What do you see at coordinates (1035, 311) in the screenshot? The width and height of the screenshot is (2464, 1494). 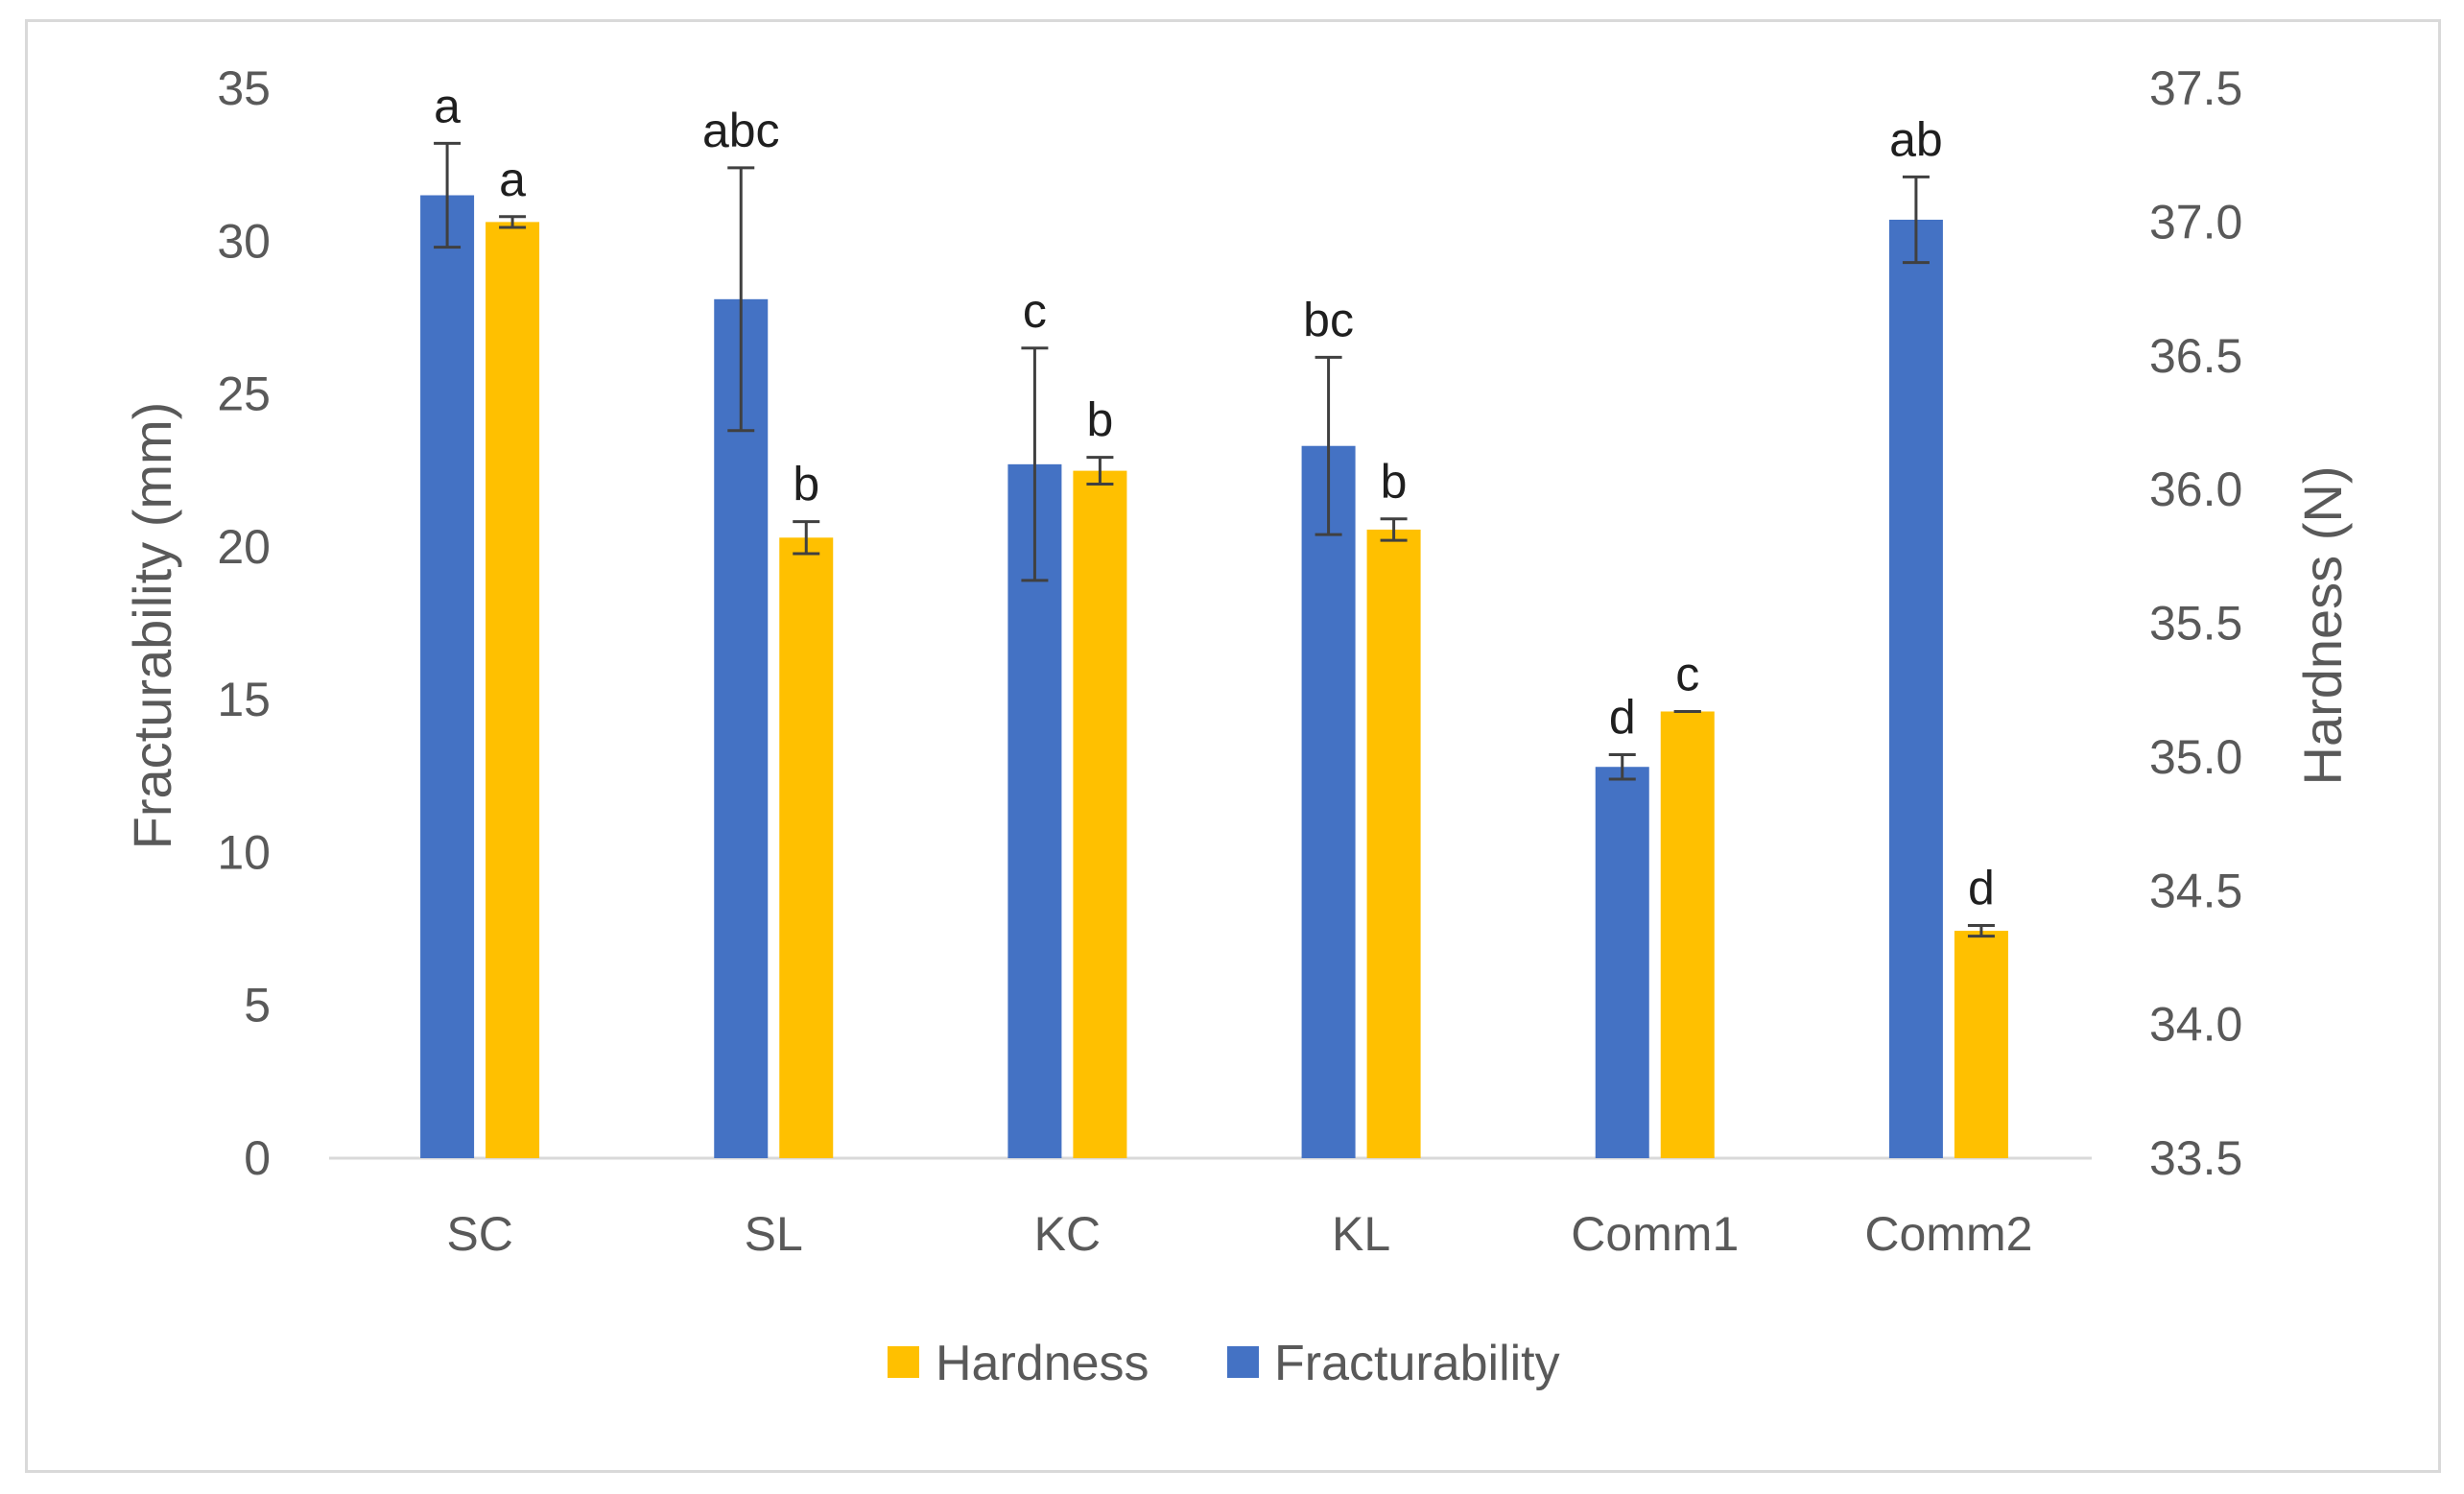 I see `significance-letter-fracturability: c` at bounding box center [1035, 311].